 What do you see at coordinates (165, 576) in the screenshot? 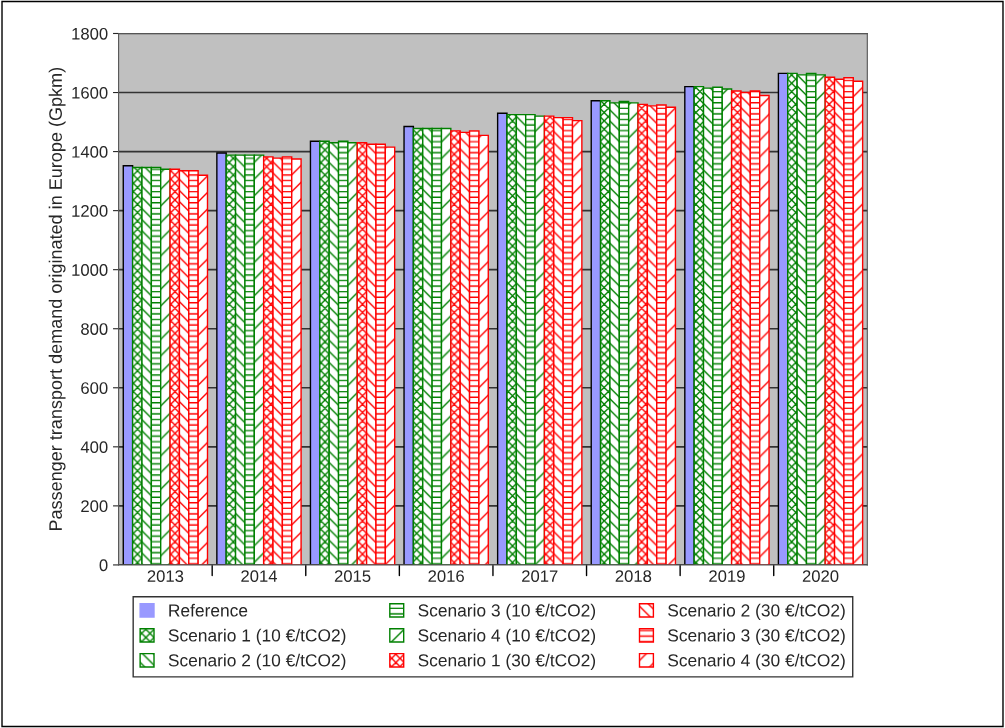
I see `x-tick-label: 2013` at bounding box center [165, 576].